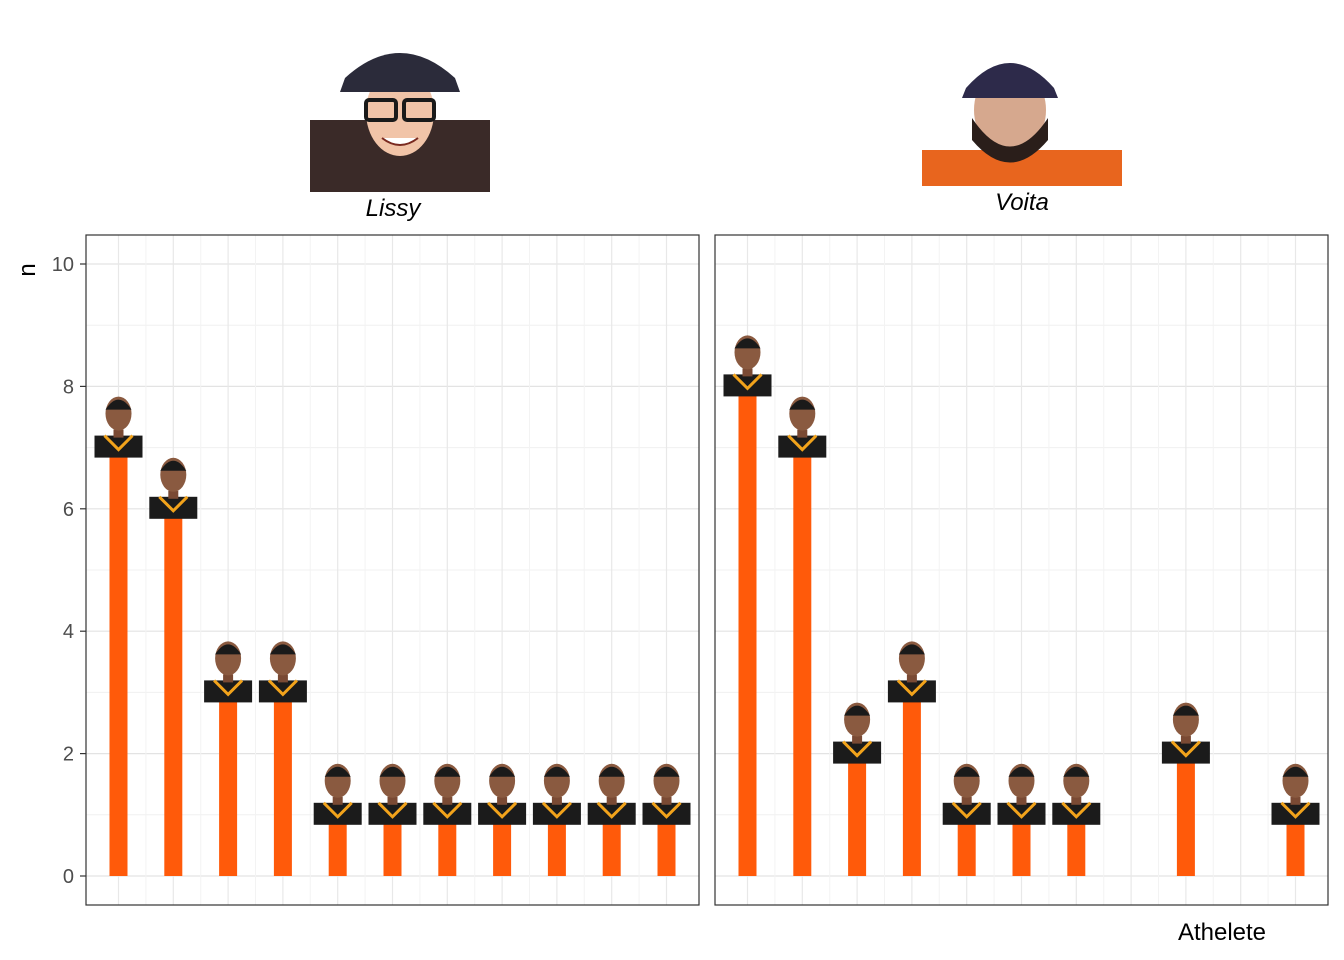 The image size is (1344, 960). Describe the element at coordinates (1222, 932) in the screenshot. I see `x-axis-title: Athelete` at that location.